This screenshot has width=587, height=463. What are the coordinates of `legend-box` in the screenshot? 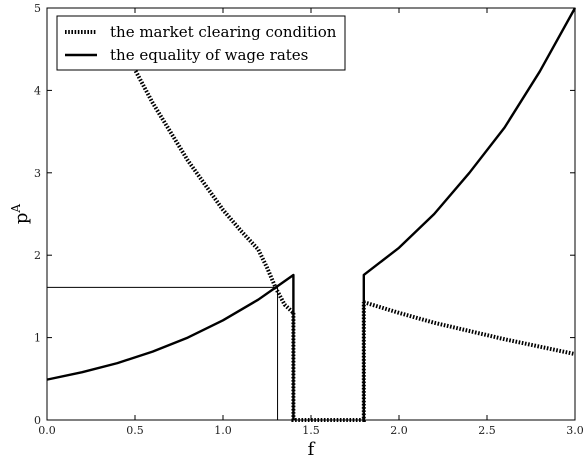 It's located at (201, 43).